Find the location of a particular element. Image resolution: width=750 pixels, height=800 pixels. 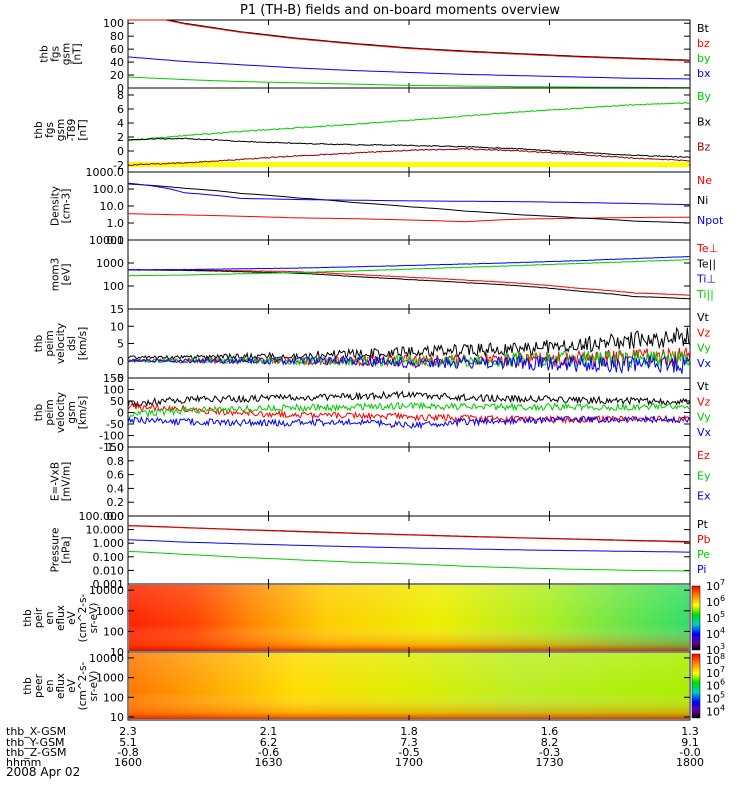

ephemeris-value: -0.0 is located at coordinates (689, 752).